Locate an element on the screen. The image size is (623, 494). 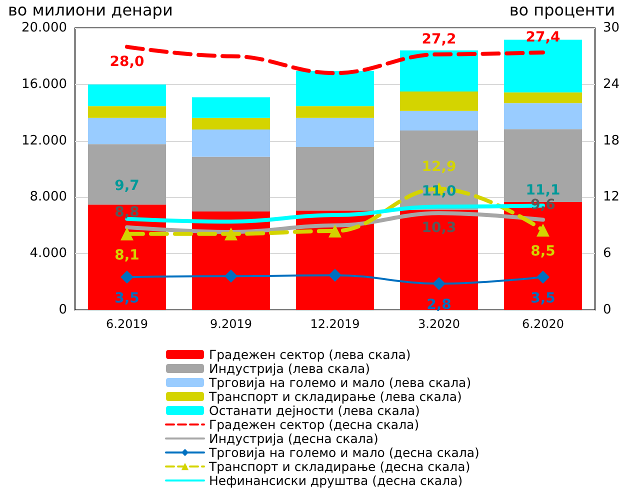
data-label: 2,8 is located at coordinates (439, 305).